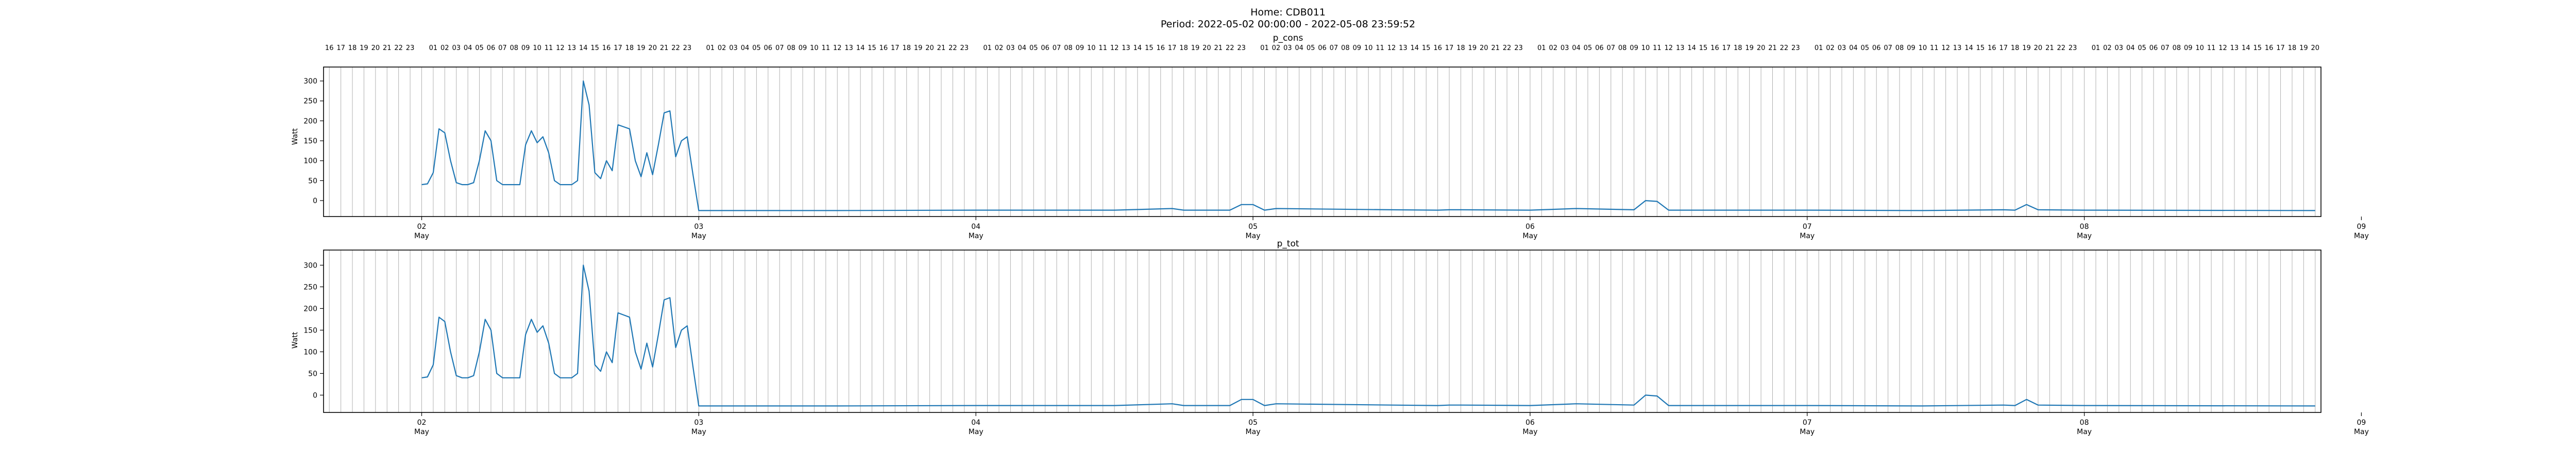 The width and height of the screenshot is (2576, 464). What do you see at coordinates (295, 136) in the screenshot?
I see `y-axis-label-p-cons: Watt` at bounding box center [295, 136].